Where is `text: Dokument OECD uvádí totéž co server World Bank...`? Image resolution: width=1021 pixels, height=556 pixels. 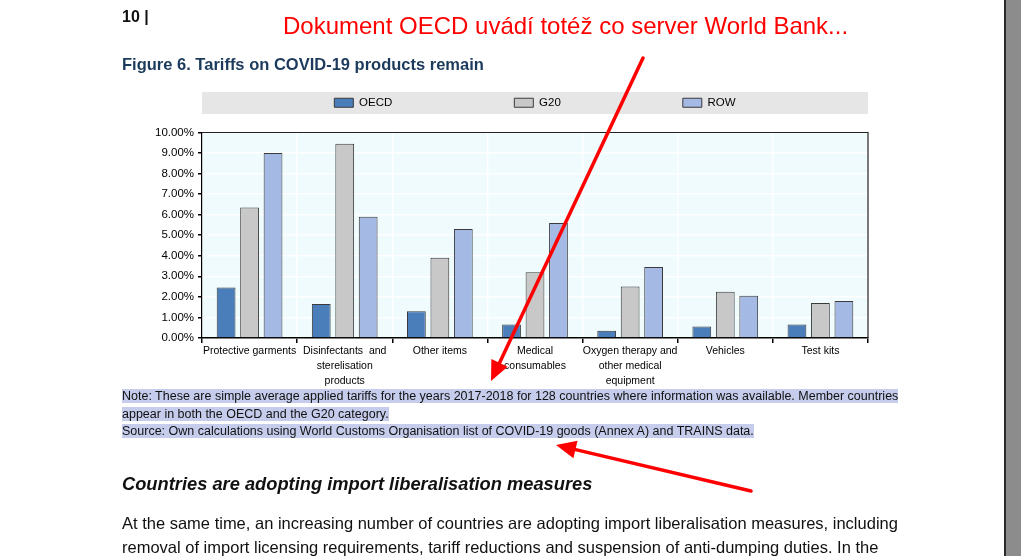
text: Dokument OECD uvádí totéž co server World Bank... is located at coordinates (566, 25).